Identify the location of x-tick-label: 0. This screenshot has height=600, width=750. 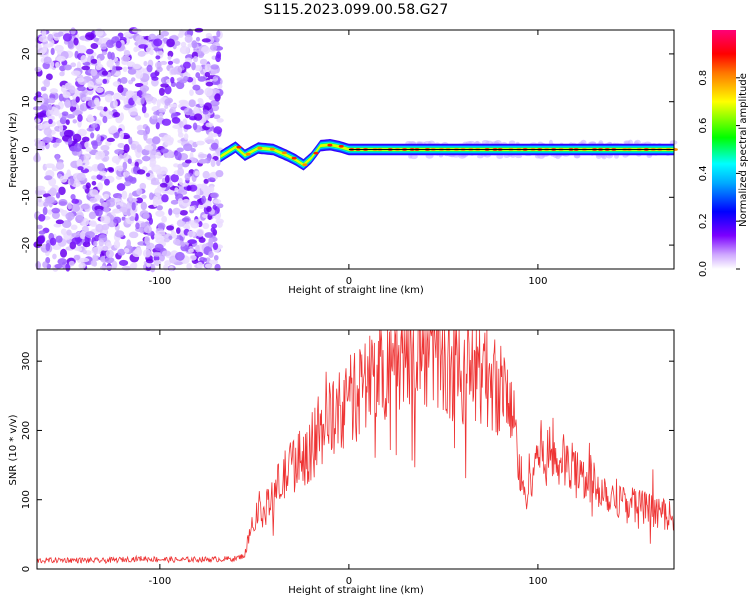
(349, 281).